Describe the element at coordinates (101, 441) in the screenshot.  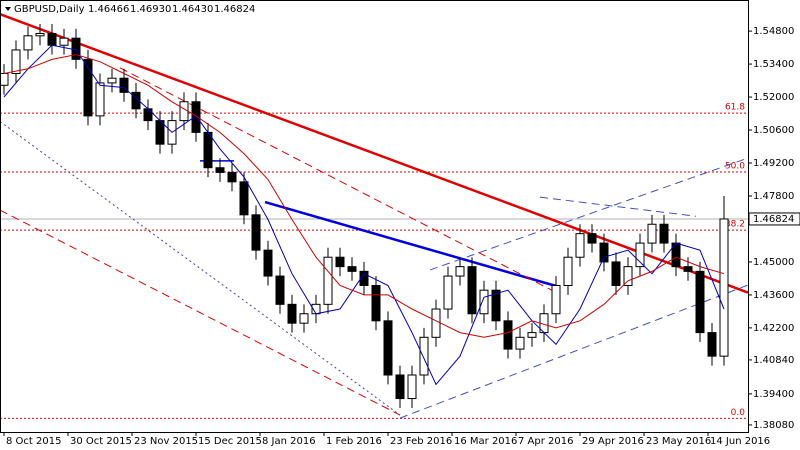
I see `x-tick-label: 30 Oct 2015` at that location.